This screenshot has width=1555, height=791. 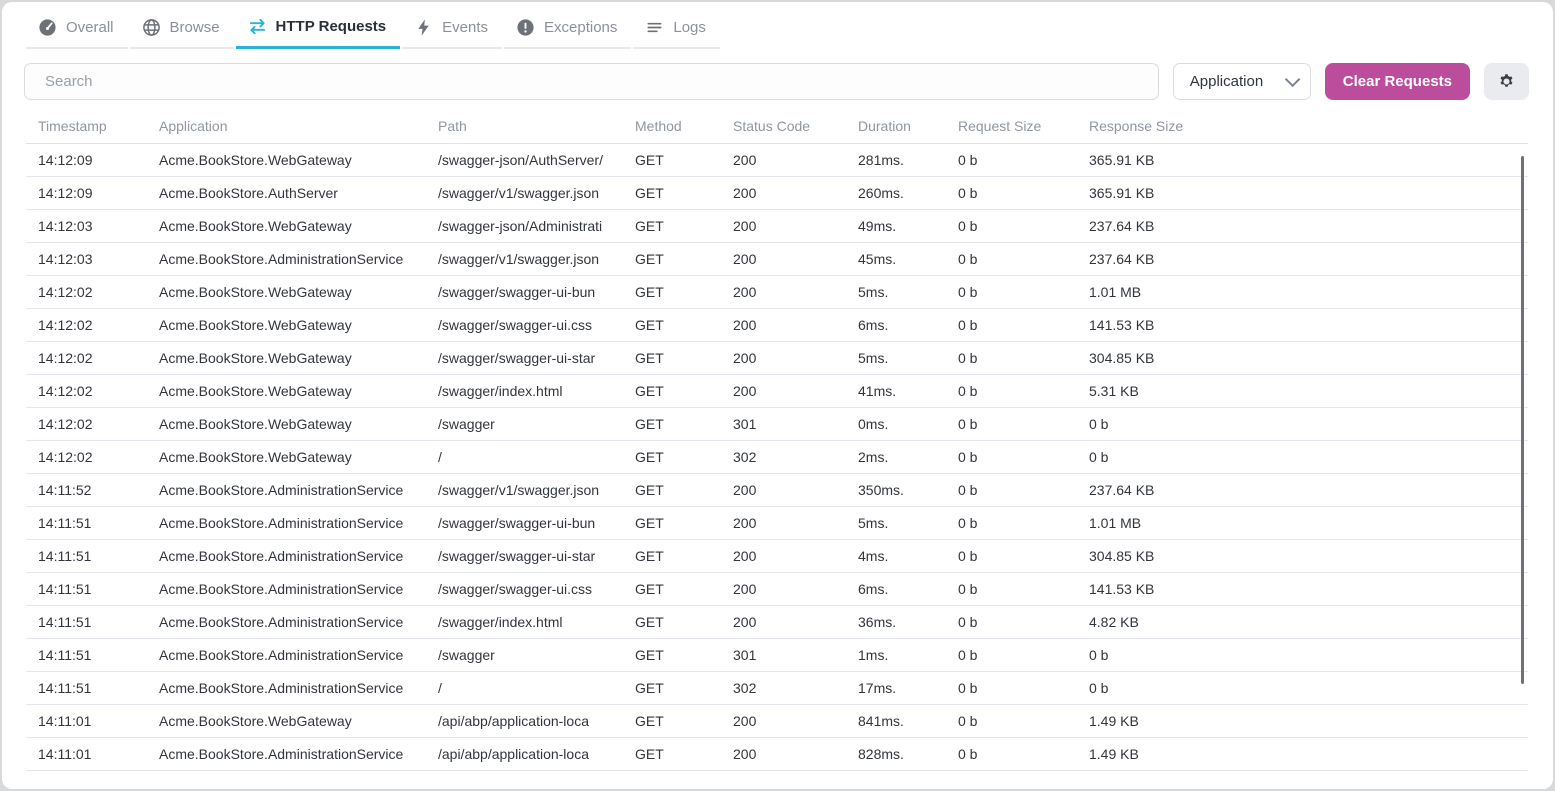 I want to click on chevron-down-icon, so click(x=1292, y=79).